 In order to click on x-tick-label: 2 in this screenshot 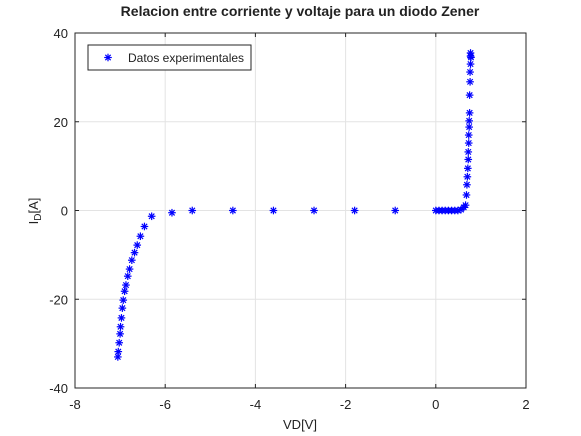, I will do `click(525, 404)`.